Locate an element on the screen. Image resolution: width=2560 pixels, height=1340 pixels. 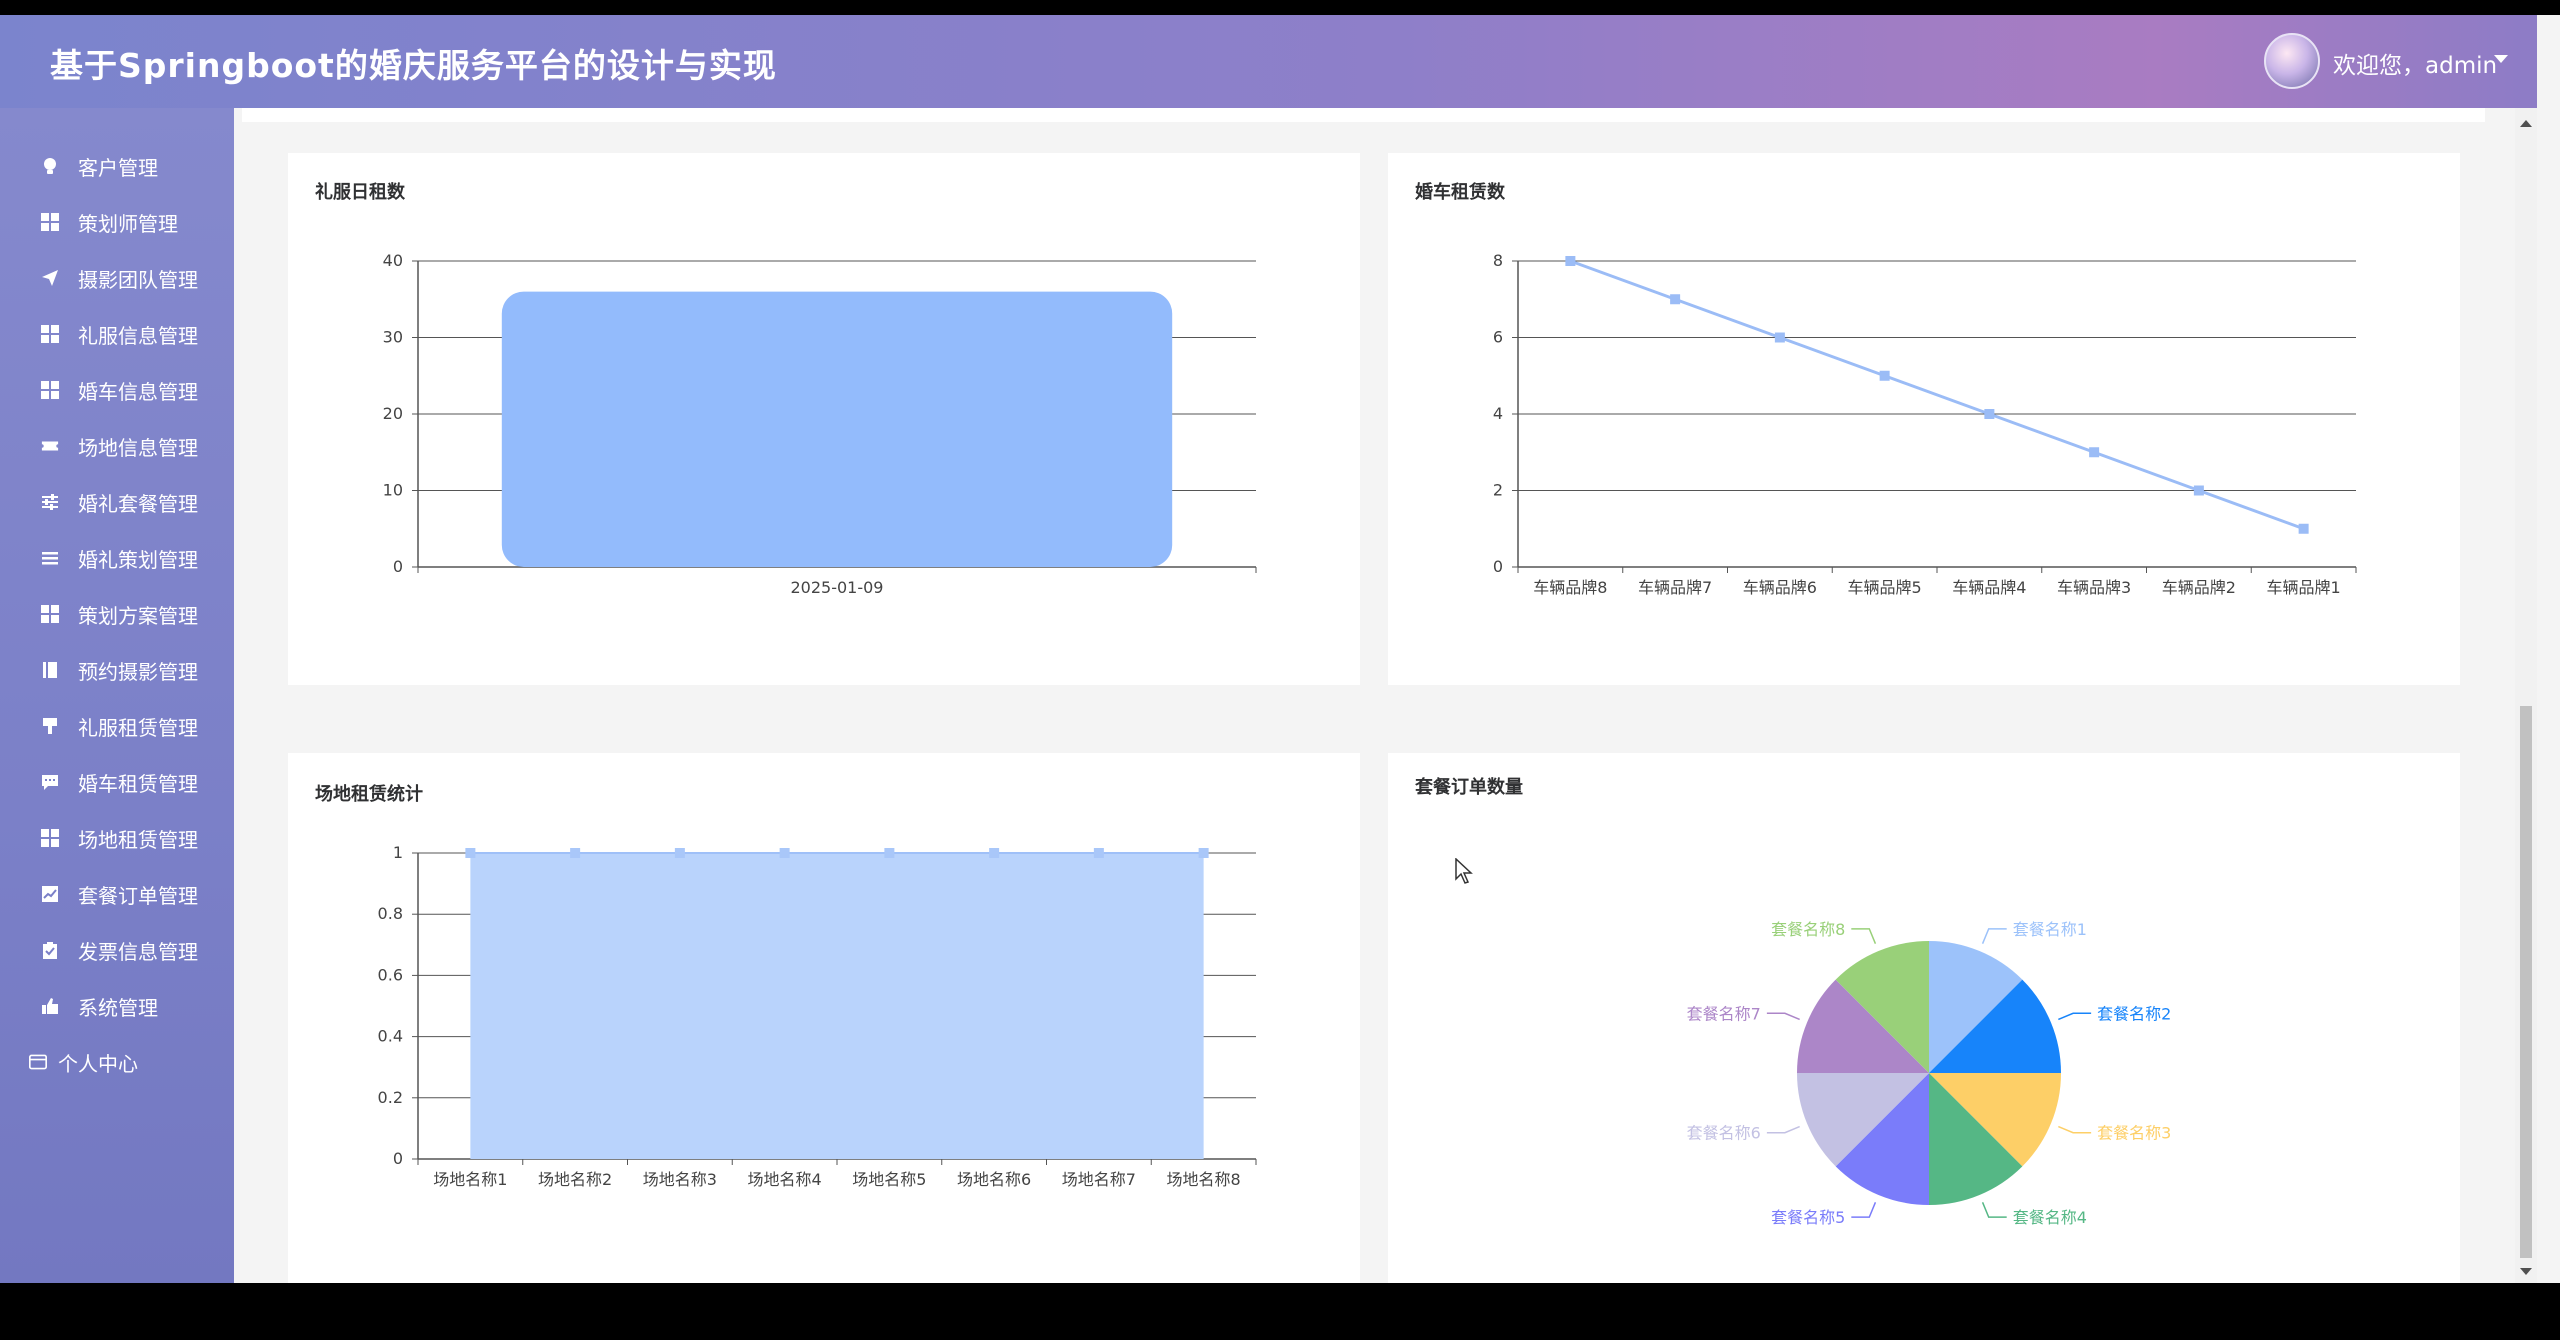
sidebar-item-label: 个人中心 is located at coordinates (98, 1063).